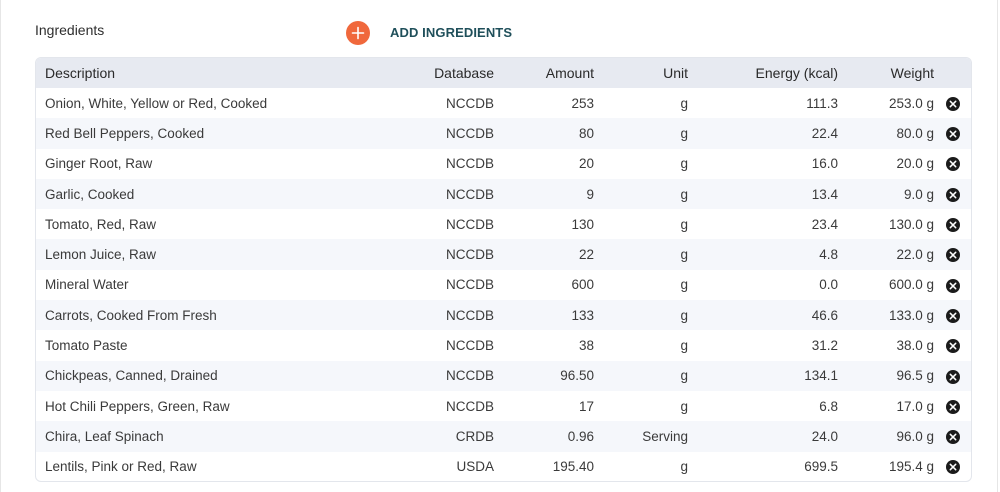 Image resolution: width=1000 pixels, height=492 pixels. I want to click on ingredient-description: Ginger Root, Raw, so click(99, 164).